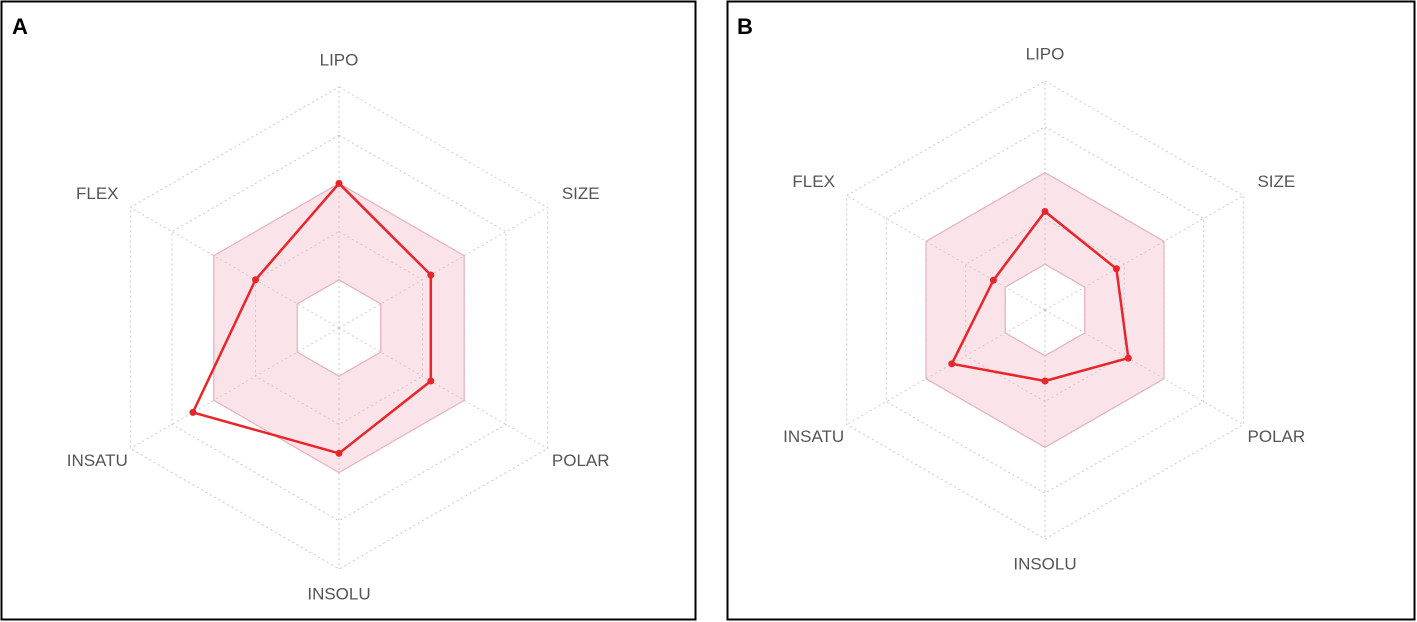  What do you see at coordinates (20, 26) in the screenshot?
I see `panel-label: A` at bounding box center [20, 26].